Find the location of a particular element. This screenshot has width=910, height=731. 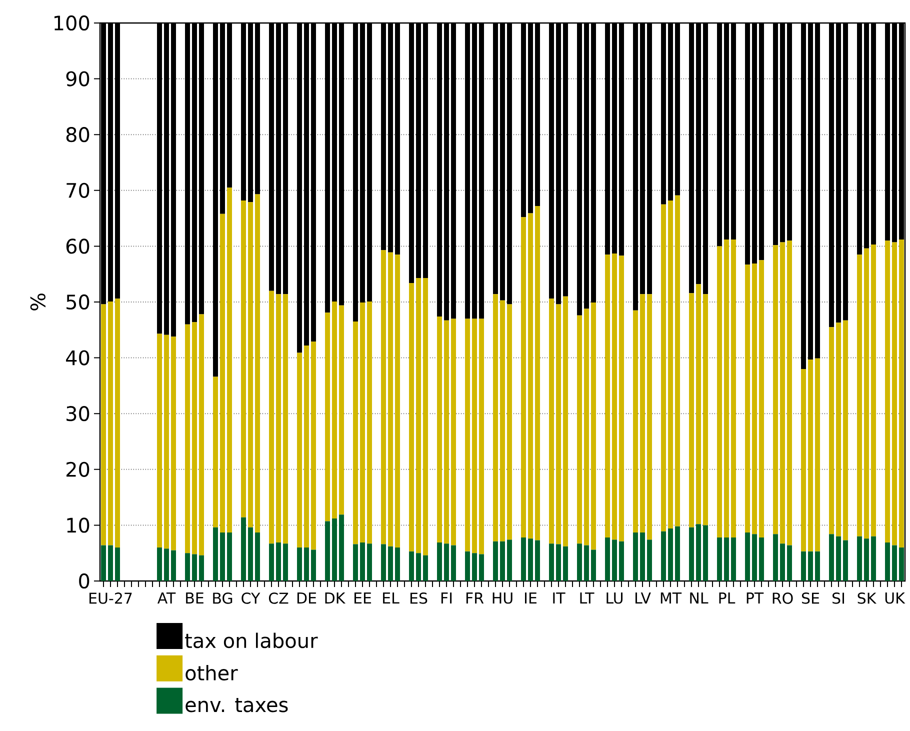

x-tick-label: CZ is located at coordinates (278, 598).